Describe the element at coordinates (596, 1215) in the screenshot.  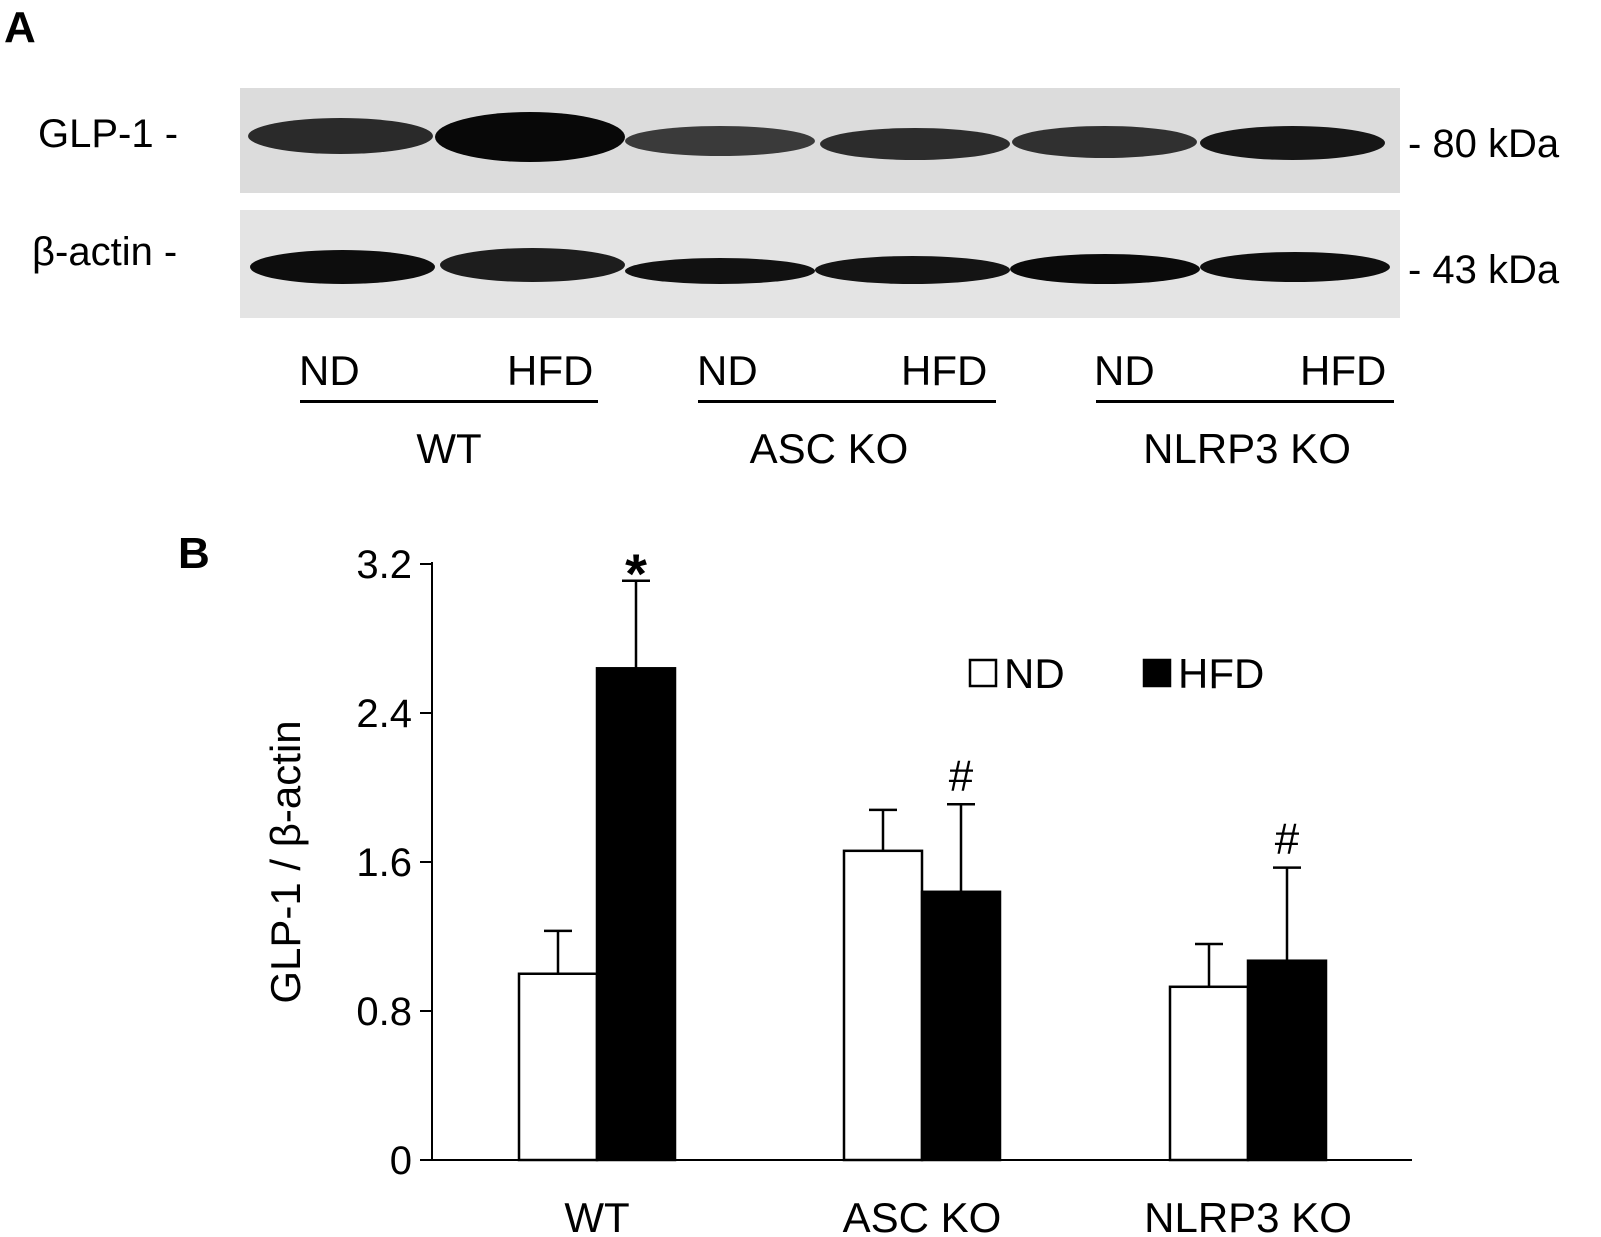
I see `x-tick-label: WT` at that location.